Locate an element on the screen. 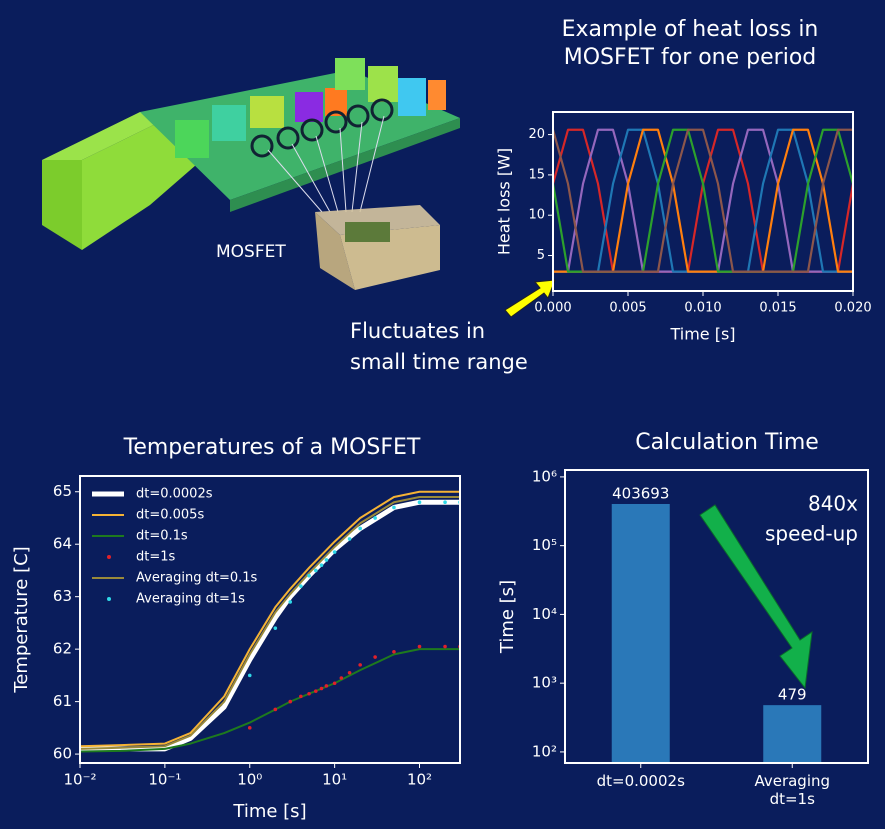  x-tick-label: 0.010 is located at coordinates (702, 308).